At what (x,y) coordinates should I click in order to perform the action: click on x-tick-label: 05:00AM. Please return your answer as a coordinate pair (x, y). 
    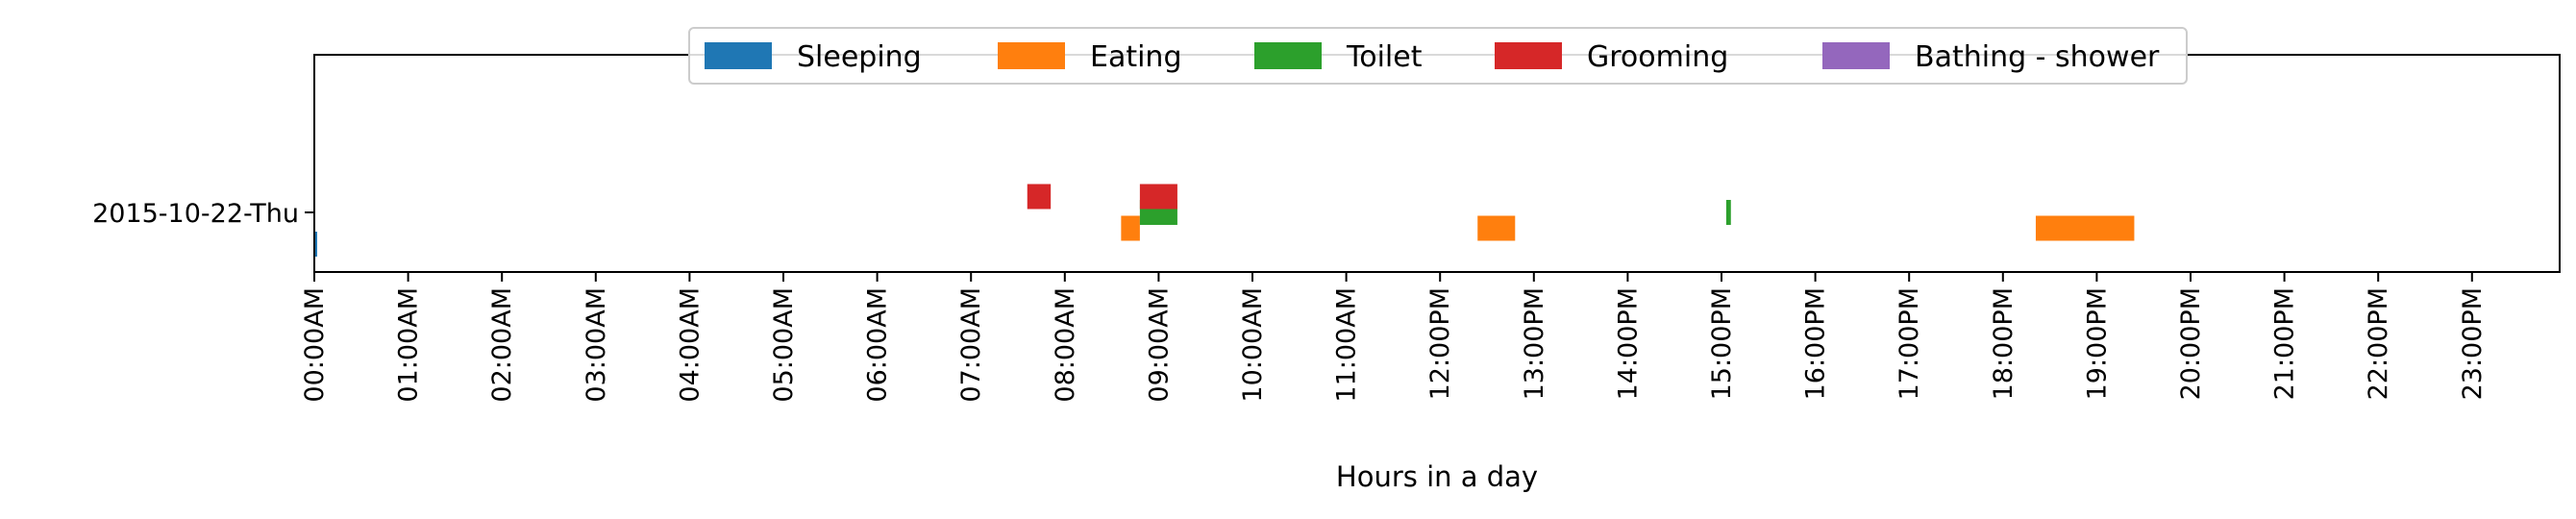
    Looking at the image, I should click on (784, 345).